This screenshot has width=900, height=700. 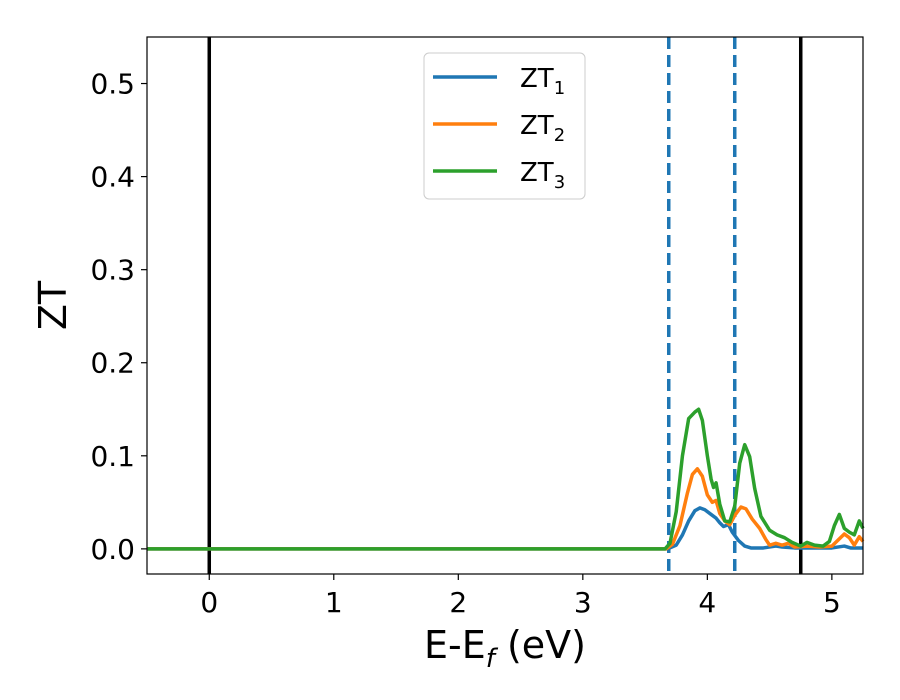 What do you see at coordinates (118, 317) in the screenshot?
I see `y-axis-ticks: 0.0 0.1 0.2 0.3 0.4 0.5` at bounding box center [118, 317].